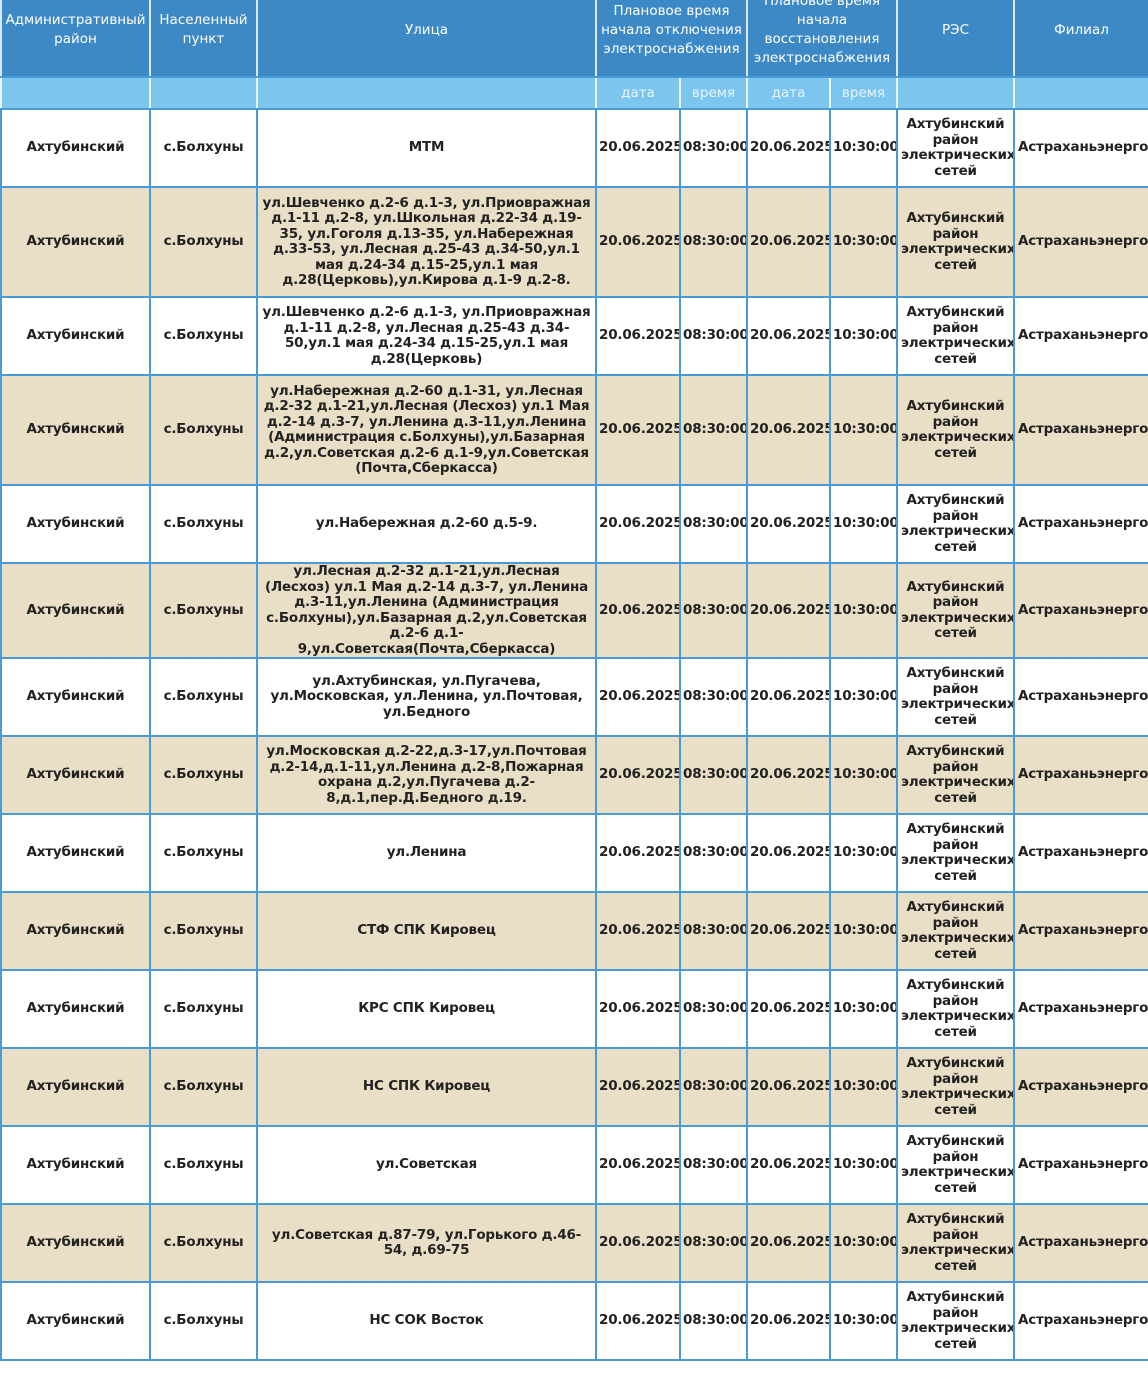 The image size is (1148, 1383). I want to click on cell-street: КРС СПК Кировец, so click(426, 1009).